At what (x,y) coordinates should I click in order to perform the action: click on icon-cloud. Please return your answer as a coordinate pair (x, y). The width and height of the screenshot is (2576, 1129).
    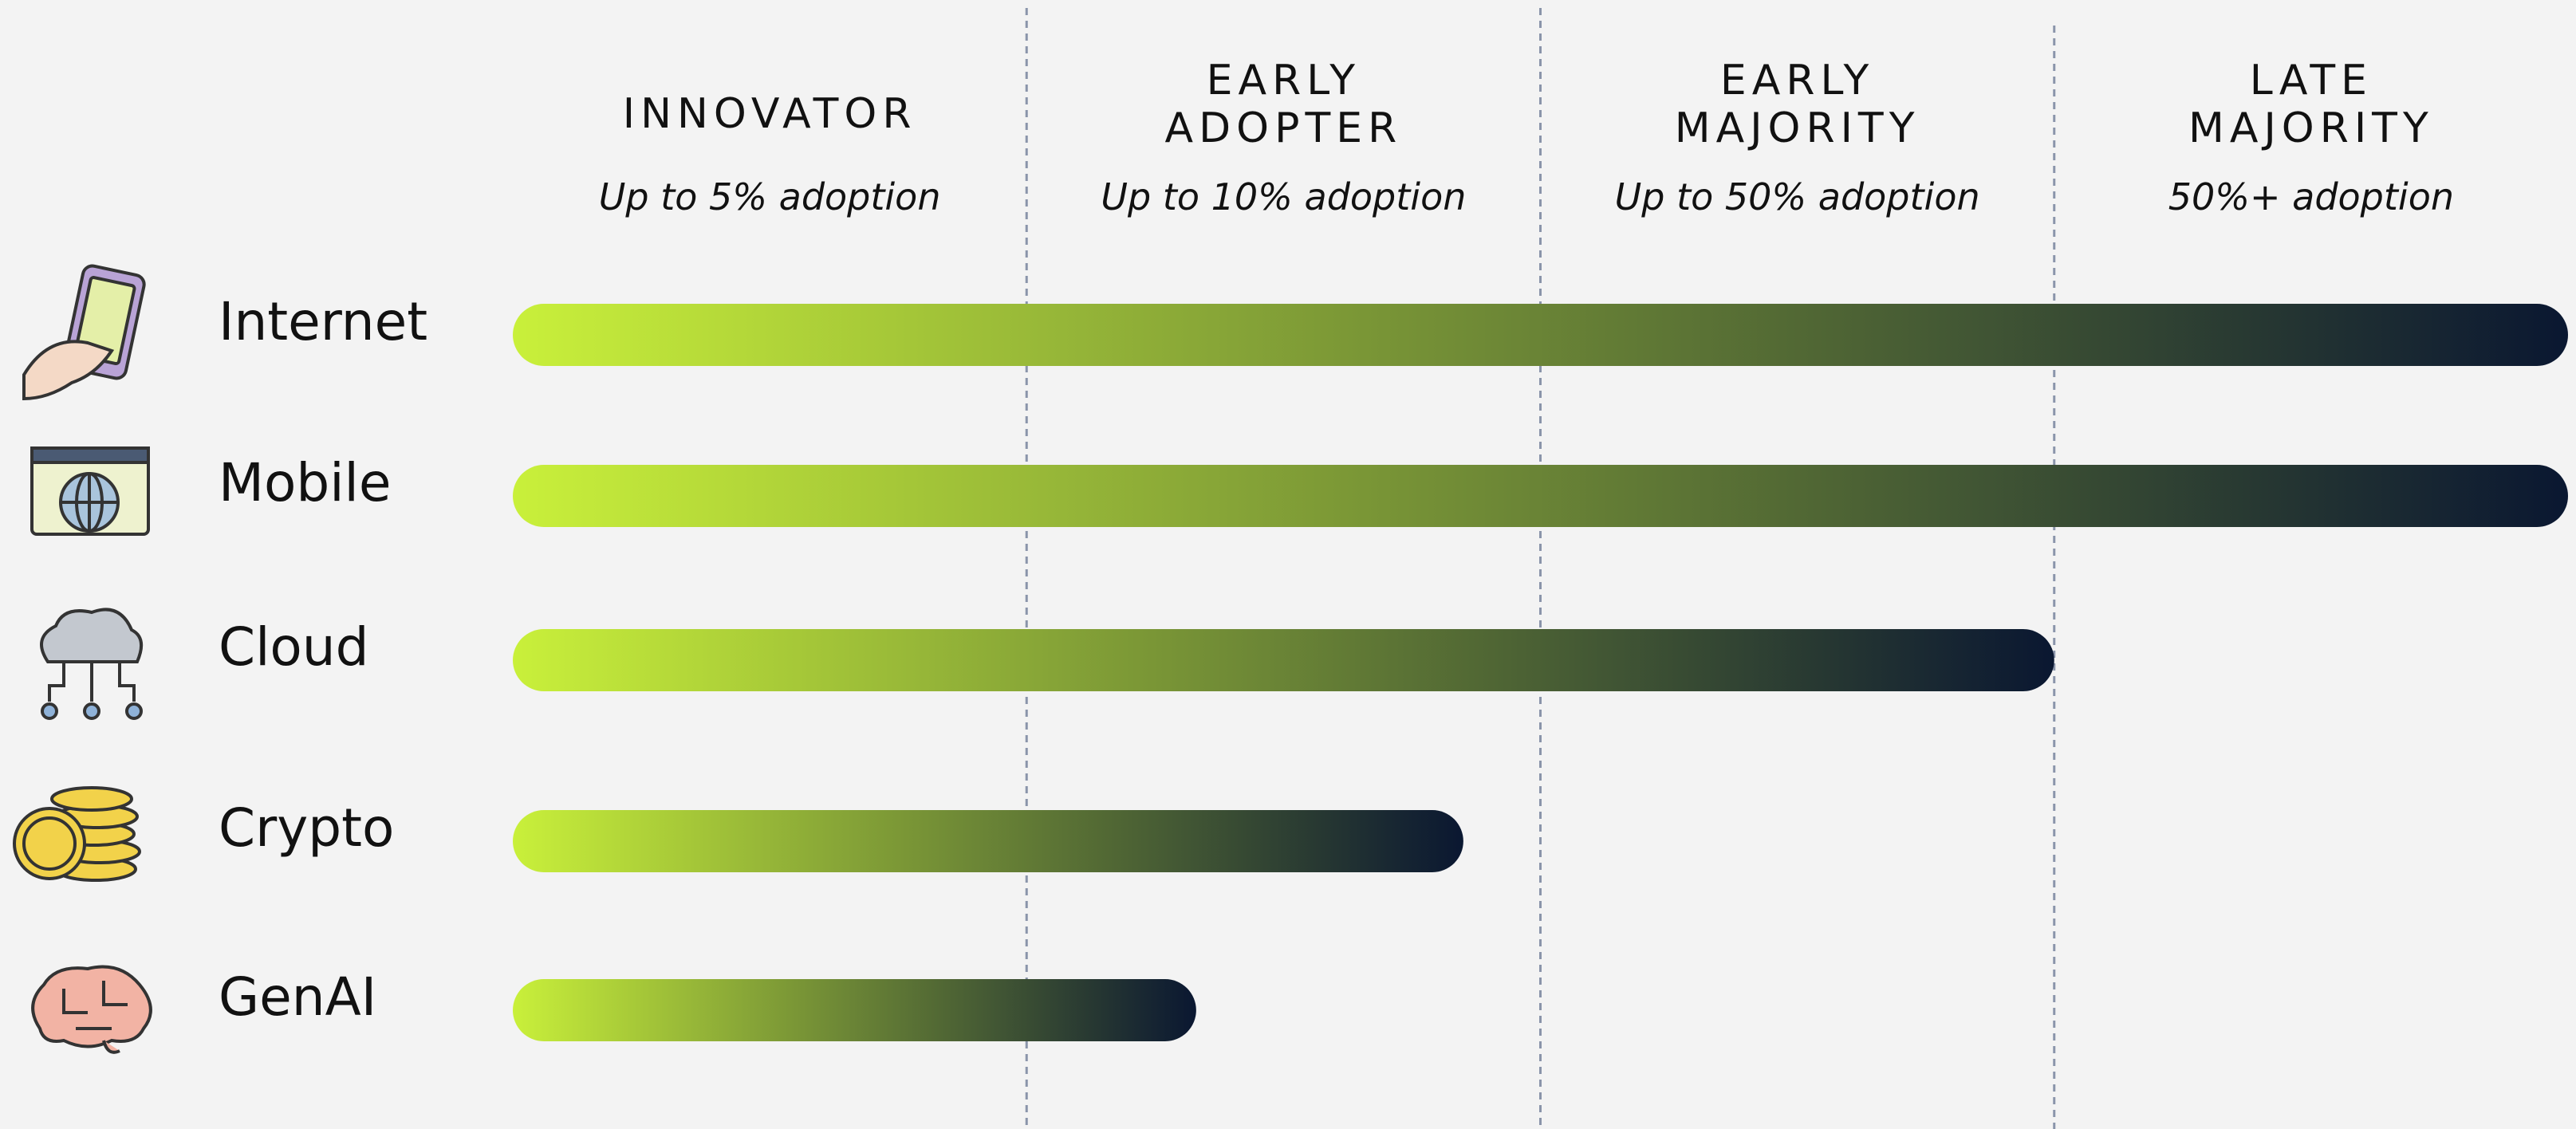
    Looking at the image, I should click on (92, 664).